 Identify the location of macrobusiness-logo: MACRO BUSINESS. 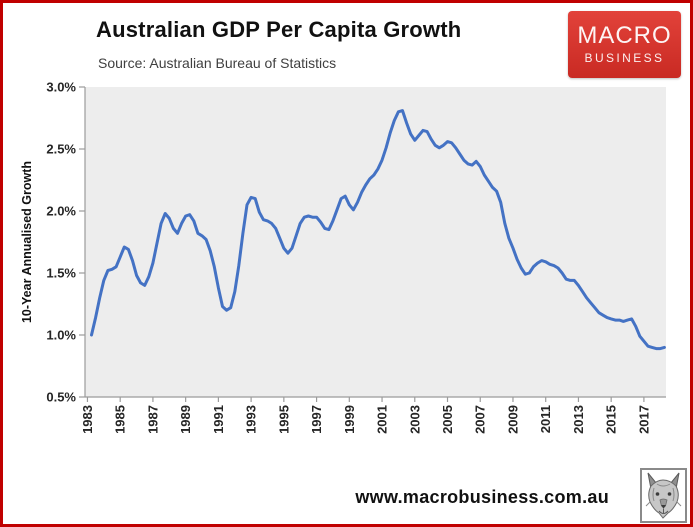
(624, 44).